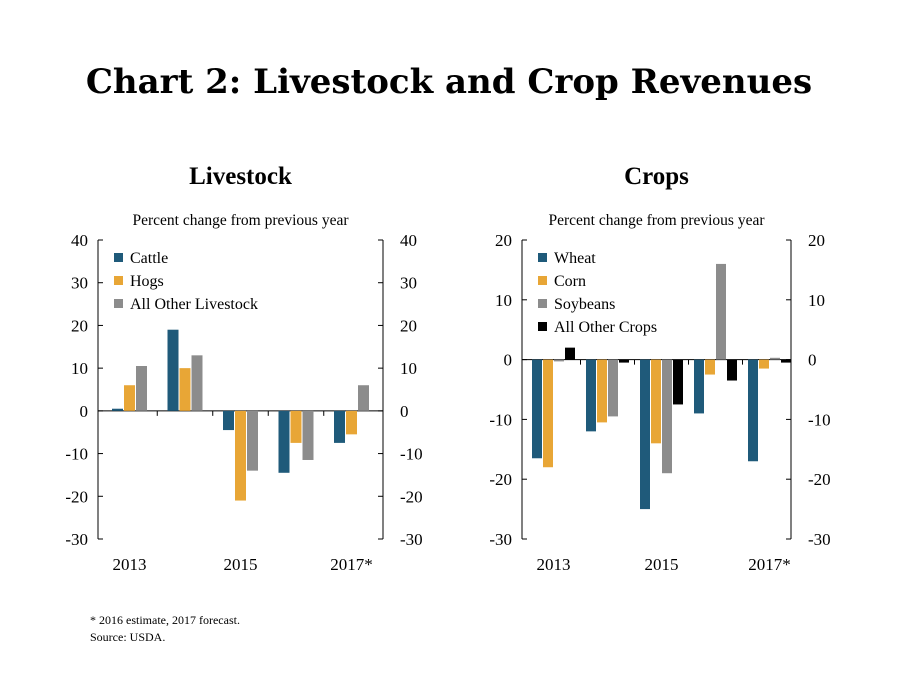 Image resolution: width=898 pixels, height=674 pixels. I want to click on legend-label: Cattle, so click(149, 258).